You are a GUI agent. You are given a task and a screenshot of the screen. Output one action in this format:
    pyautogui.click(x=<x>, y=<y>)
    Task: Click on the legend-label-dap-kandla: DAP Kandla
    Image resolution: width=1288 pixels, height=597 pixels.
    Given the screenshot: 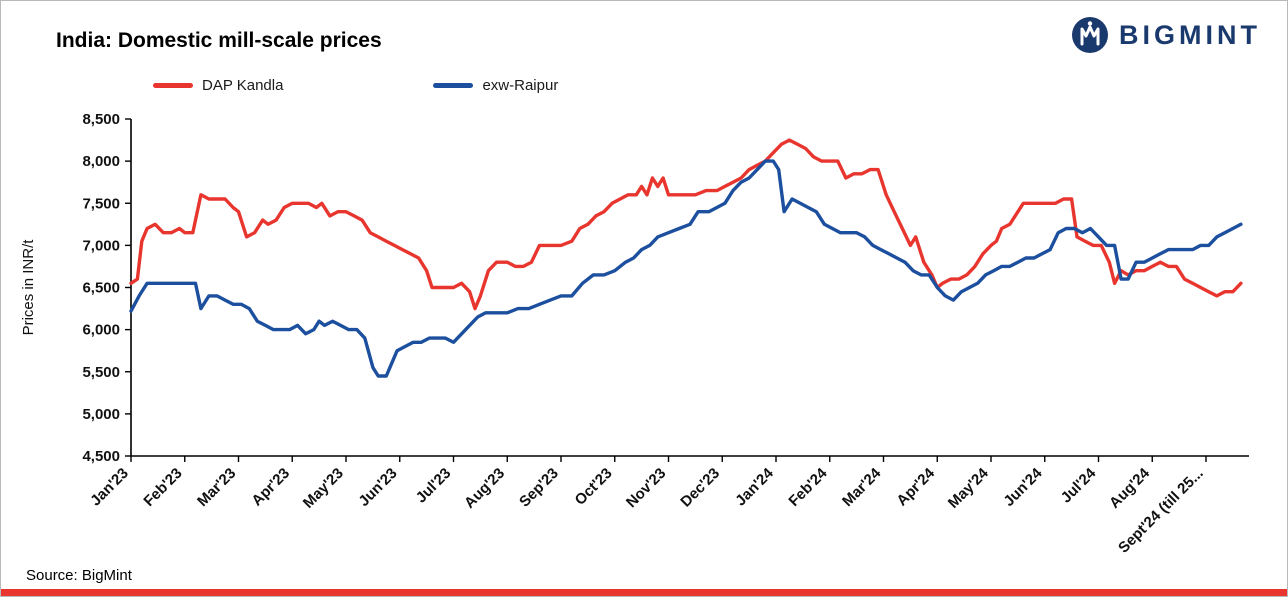 What is the action you would take?
    pyautogui.click(x=243, y=85)
    